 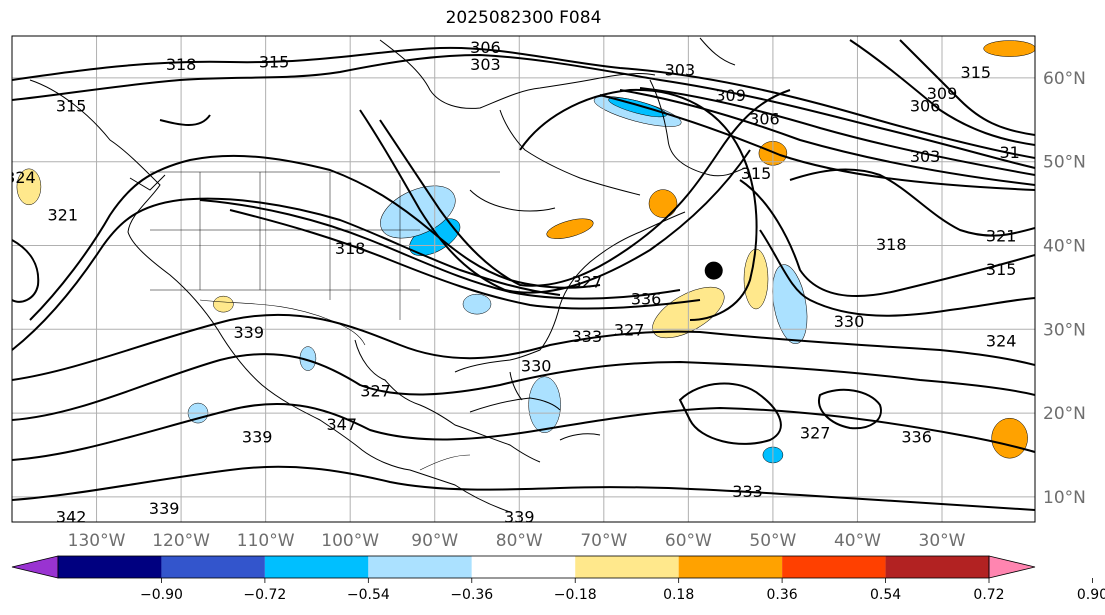 What do you see at coordinates (434, 541) in the screenshot?
I see `longitude-tick-label: 90°W` at bounding box center [434, 541].